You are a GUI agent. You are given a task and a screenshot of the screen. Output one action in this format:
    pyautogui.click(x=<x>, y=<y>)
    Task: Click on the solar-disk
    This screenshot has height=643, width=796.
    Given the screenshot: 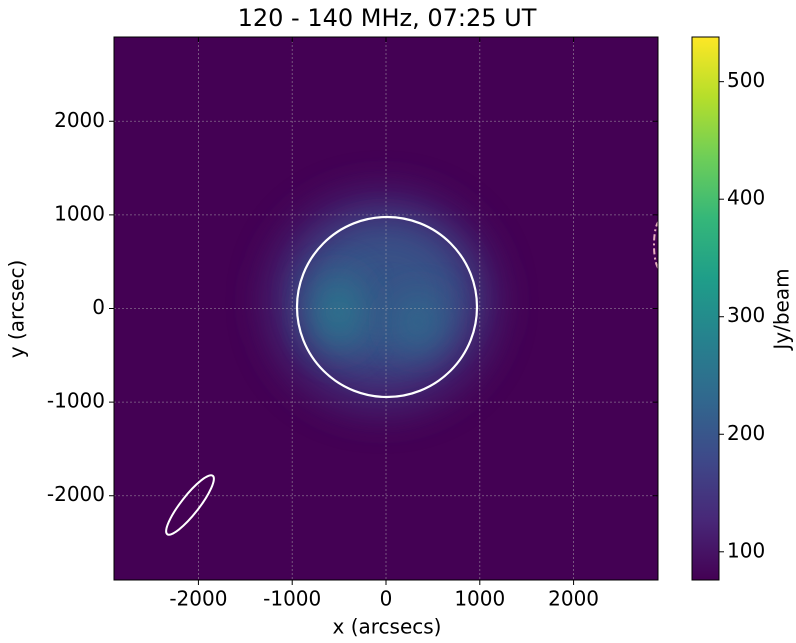 What is the action you would take?
    pyautogui.click(x=387, y=307)
    